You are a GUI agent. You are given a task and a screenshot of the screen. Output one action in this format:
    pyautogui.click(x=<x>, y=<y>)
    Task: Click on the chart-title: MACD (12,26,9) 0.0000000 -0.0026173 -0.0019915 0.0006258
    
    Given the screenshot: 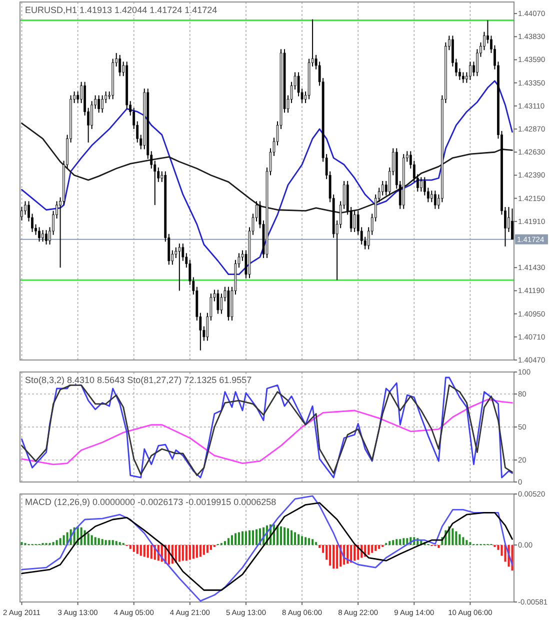 What is the action you would take?
    pyautogui.click(x=150, y=502)
    